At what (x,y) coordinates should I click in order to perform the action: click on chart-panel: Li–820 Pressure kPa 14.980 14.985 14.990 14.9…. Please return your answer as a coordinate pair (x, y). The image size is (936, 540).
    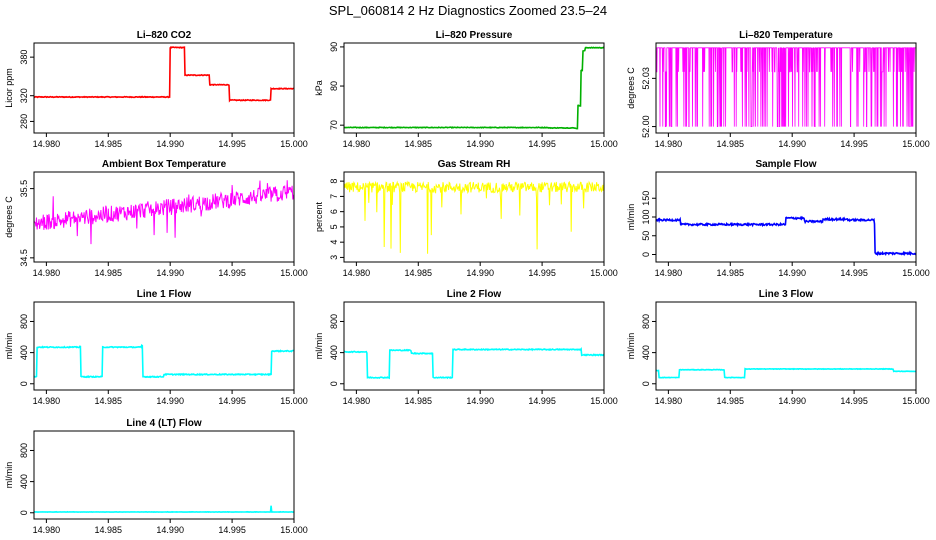
    Looking at the image, I should click on (466, 89).